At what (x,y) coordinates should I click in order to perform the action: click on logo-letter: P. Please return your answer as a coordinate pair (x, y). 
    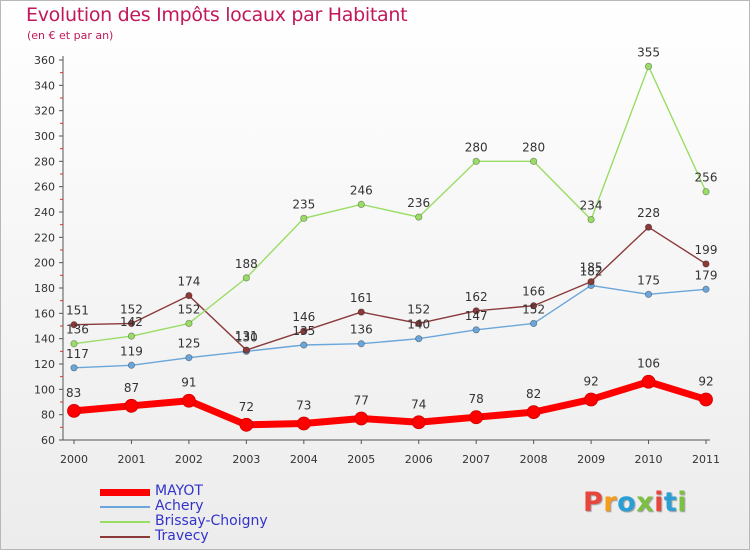
    Looking at the image, I should click on (593, 502).